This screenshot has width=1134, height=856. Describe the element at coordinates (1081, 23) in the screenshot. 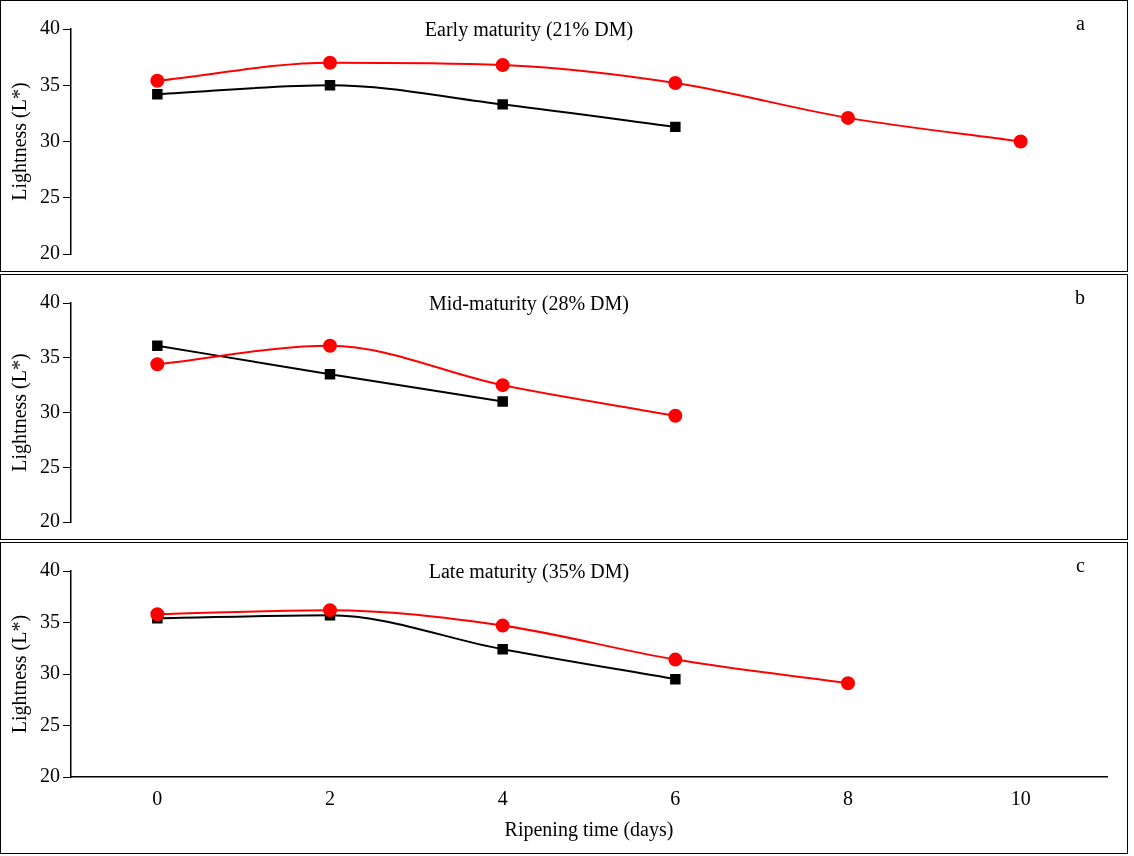

I see `text: a` at that location.